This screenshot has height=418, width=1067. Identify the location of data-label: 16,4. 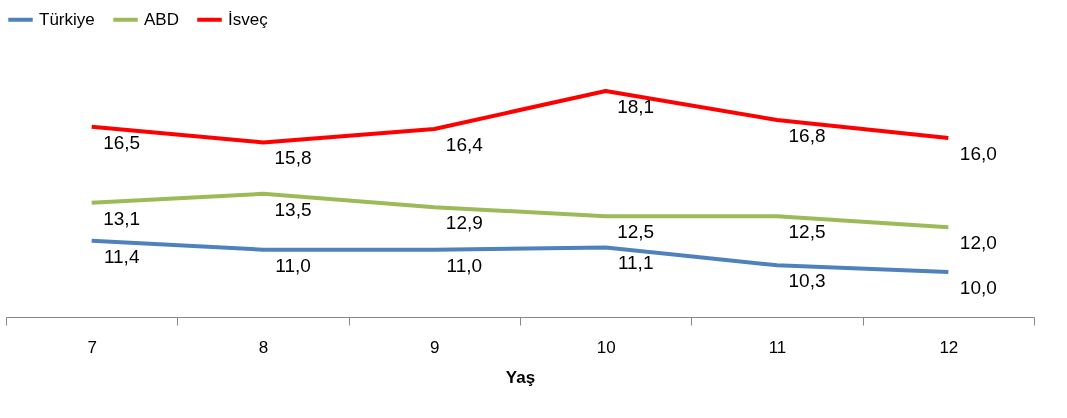
(464, 144).